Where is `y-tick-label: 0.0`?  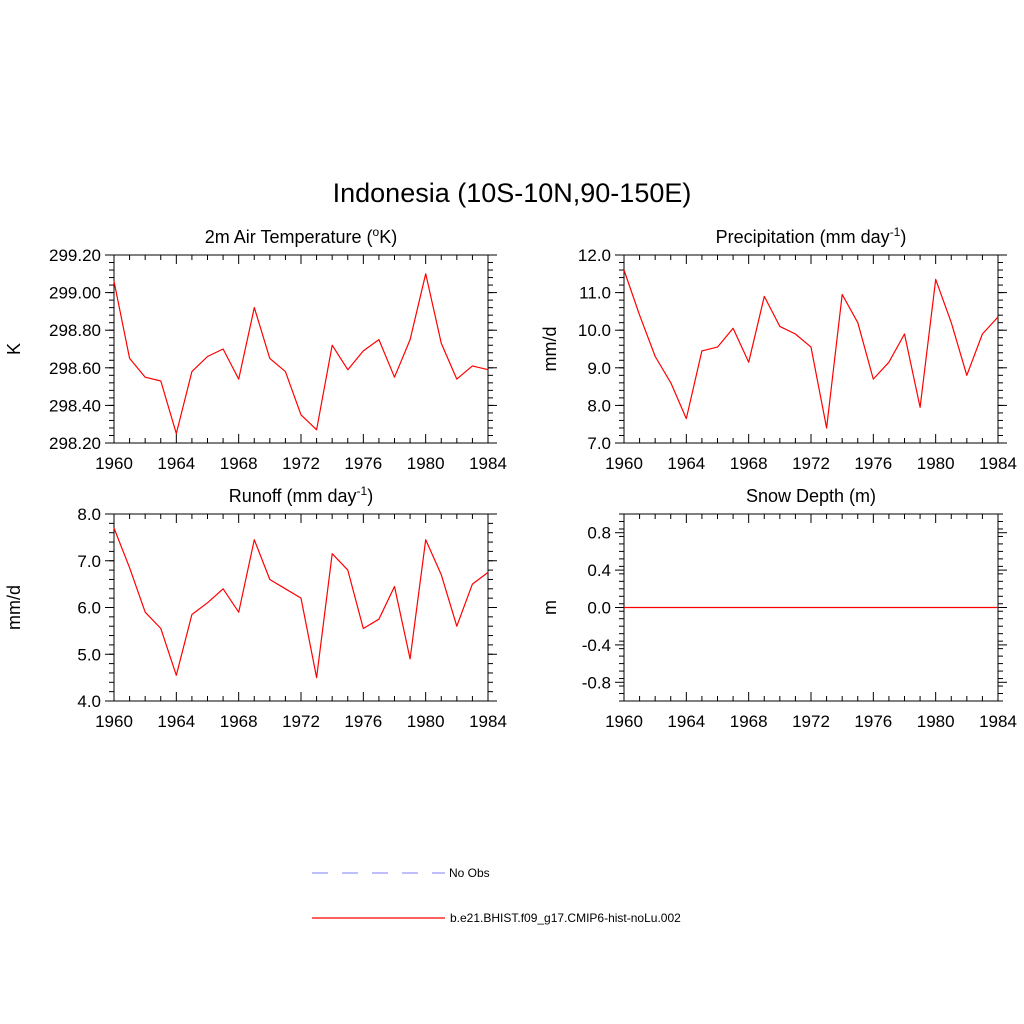
y-tick-label: 0.0 is located at coordinates (599, 608).